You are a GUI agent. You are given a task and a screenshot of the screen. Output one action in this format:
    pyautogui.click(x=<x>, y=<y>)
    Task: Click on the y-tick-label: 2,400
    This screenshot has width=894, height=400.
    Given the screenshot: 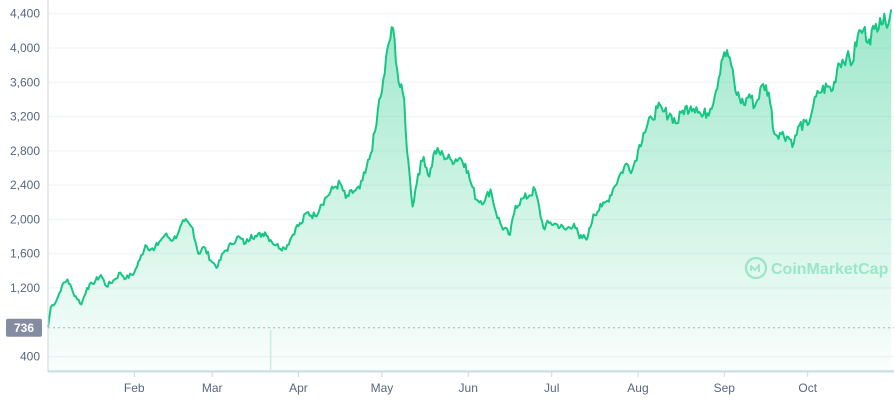 What is the action you would take?
    pyautogui.click(x=25, y=185)
    